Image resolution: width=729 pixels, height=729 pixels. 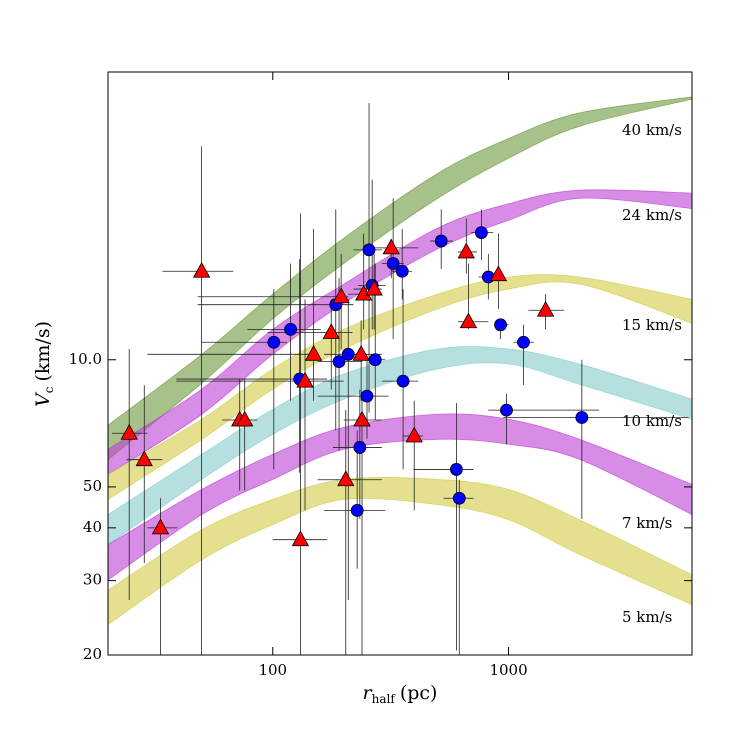 I want to click on y-tick-label: 40, so click(x=92, y=527).